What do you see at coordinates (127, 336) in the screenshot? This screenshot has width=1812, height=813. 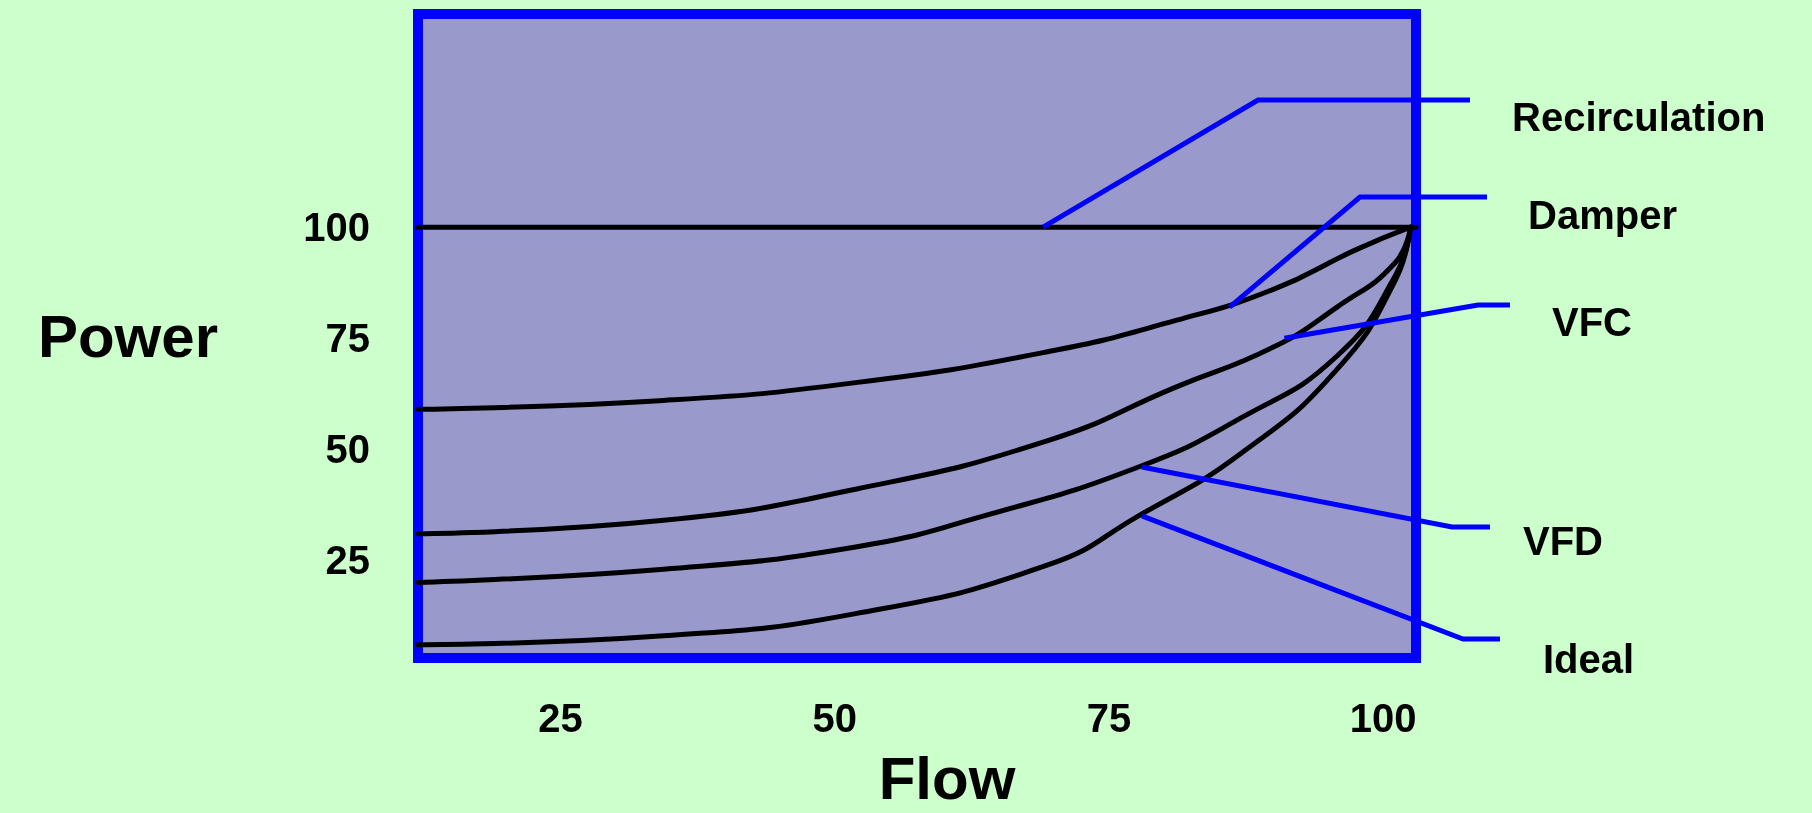 I see `y-axis-title: Power` at bounding box center [127, 336].